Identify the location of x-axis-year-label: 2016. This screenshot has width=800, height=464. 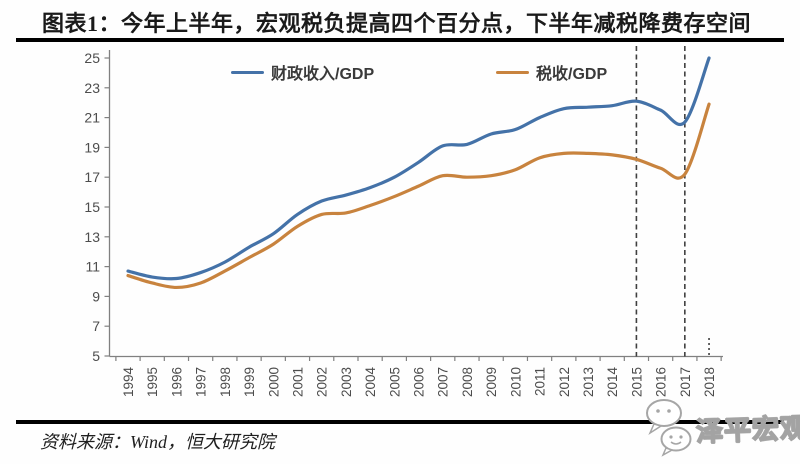
(661, 382).